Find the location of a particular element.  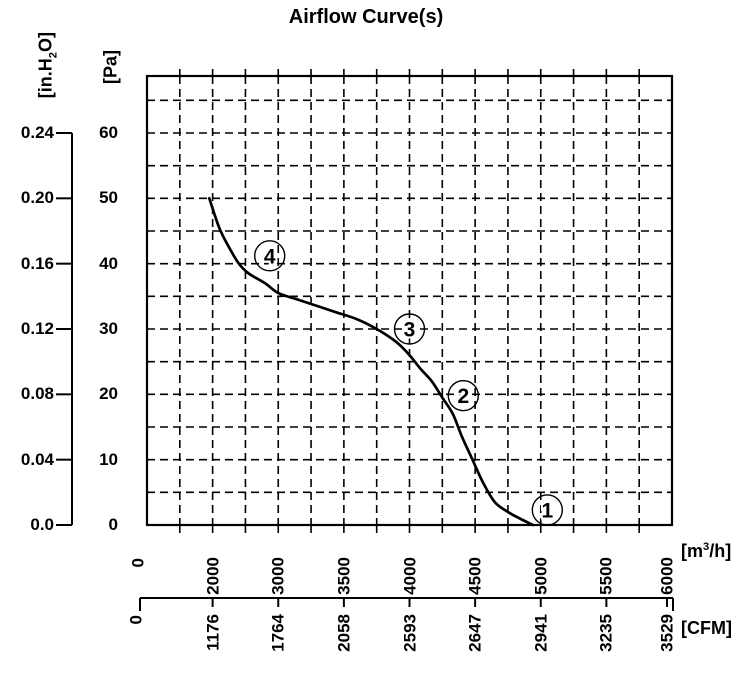

curve-marker-4: 4 is located at coordinates (270, 256).